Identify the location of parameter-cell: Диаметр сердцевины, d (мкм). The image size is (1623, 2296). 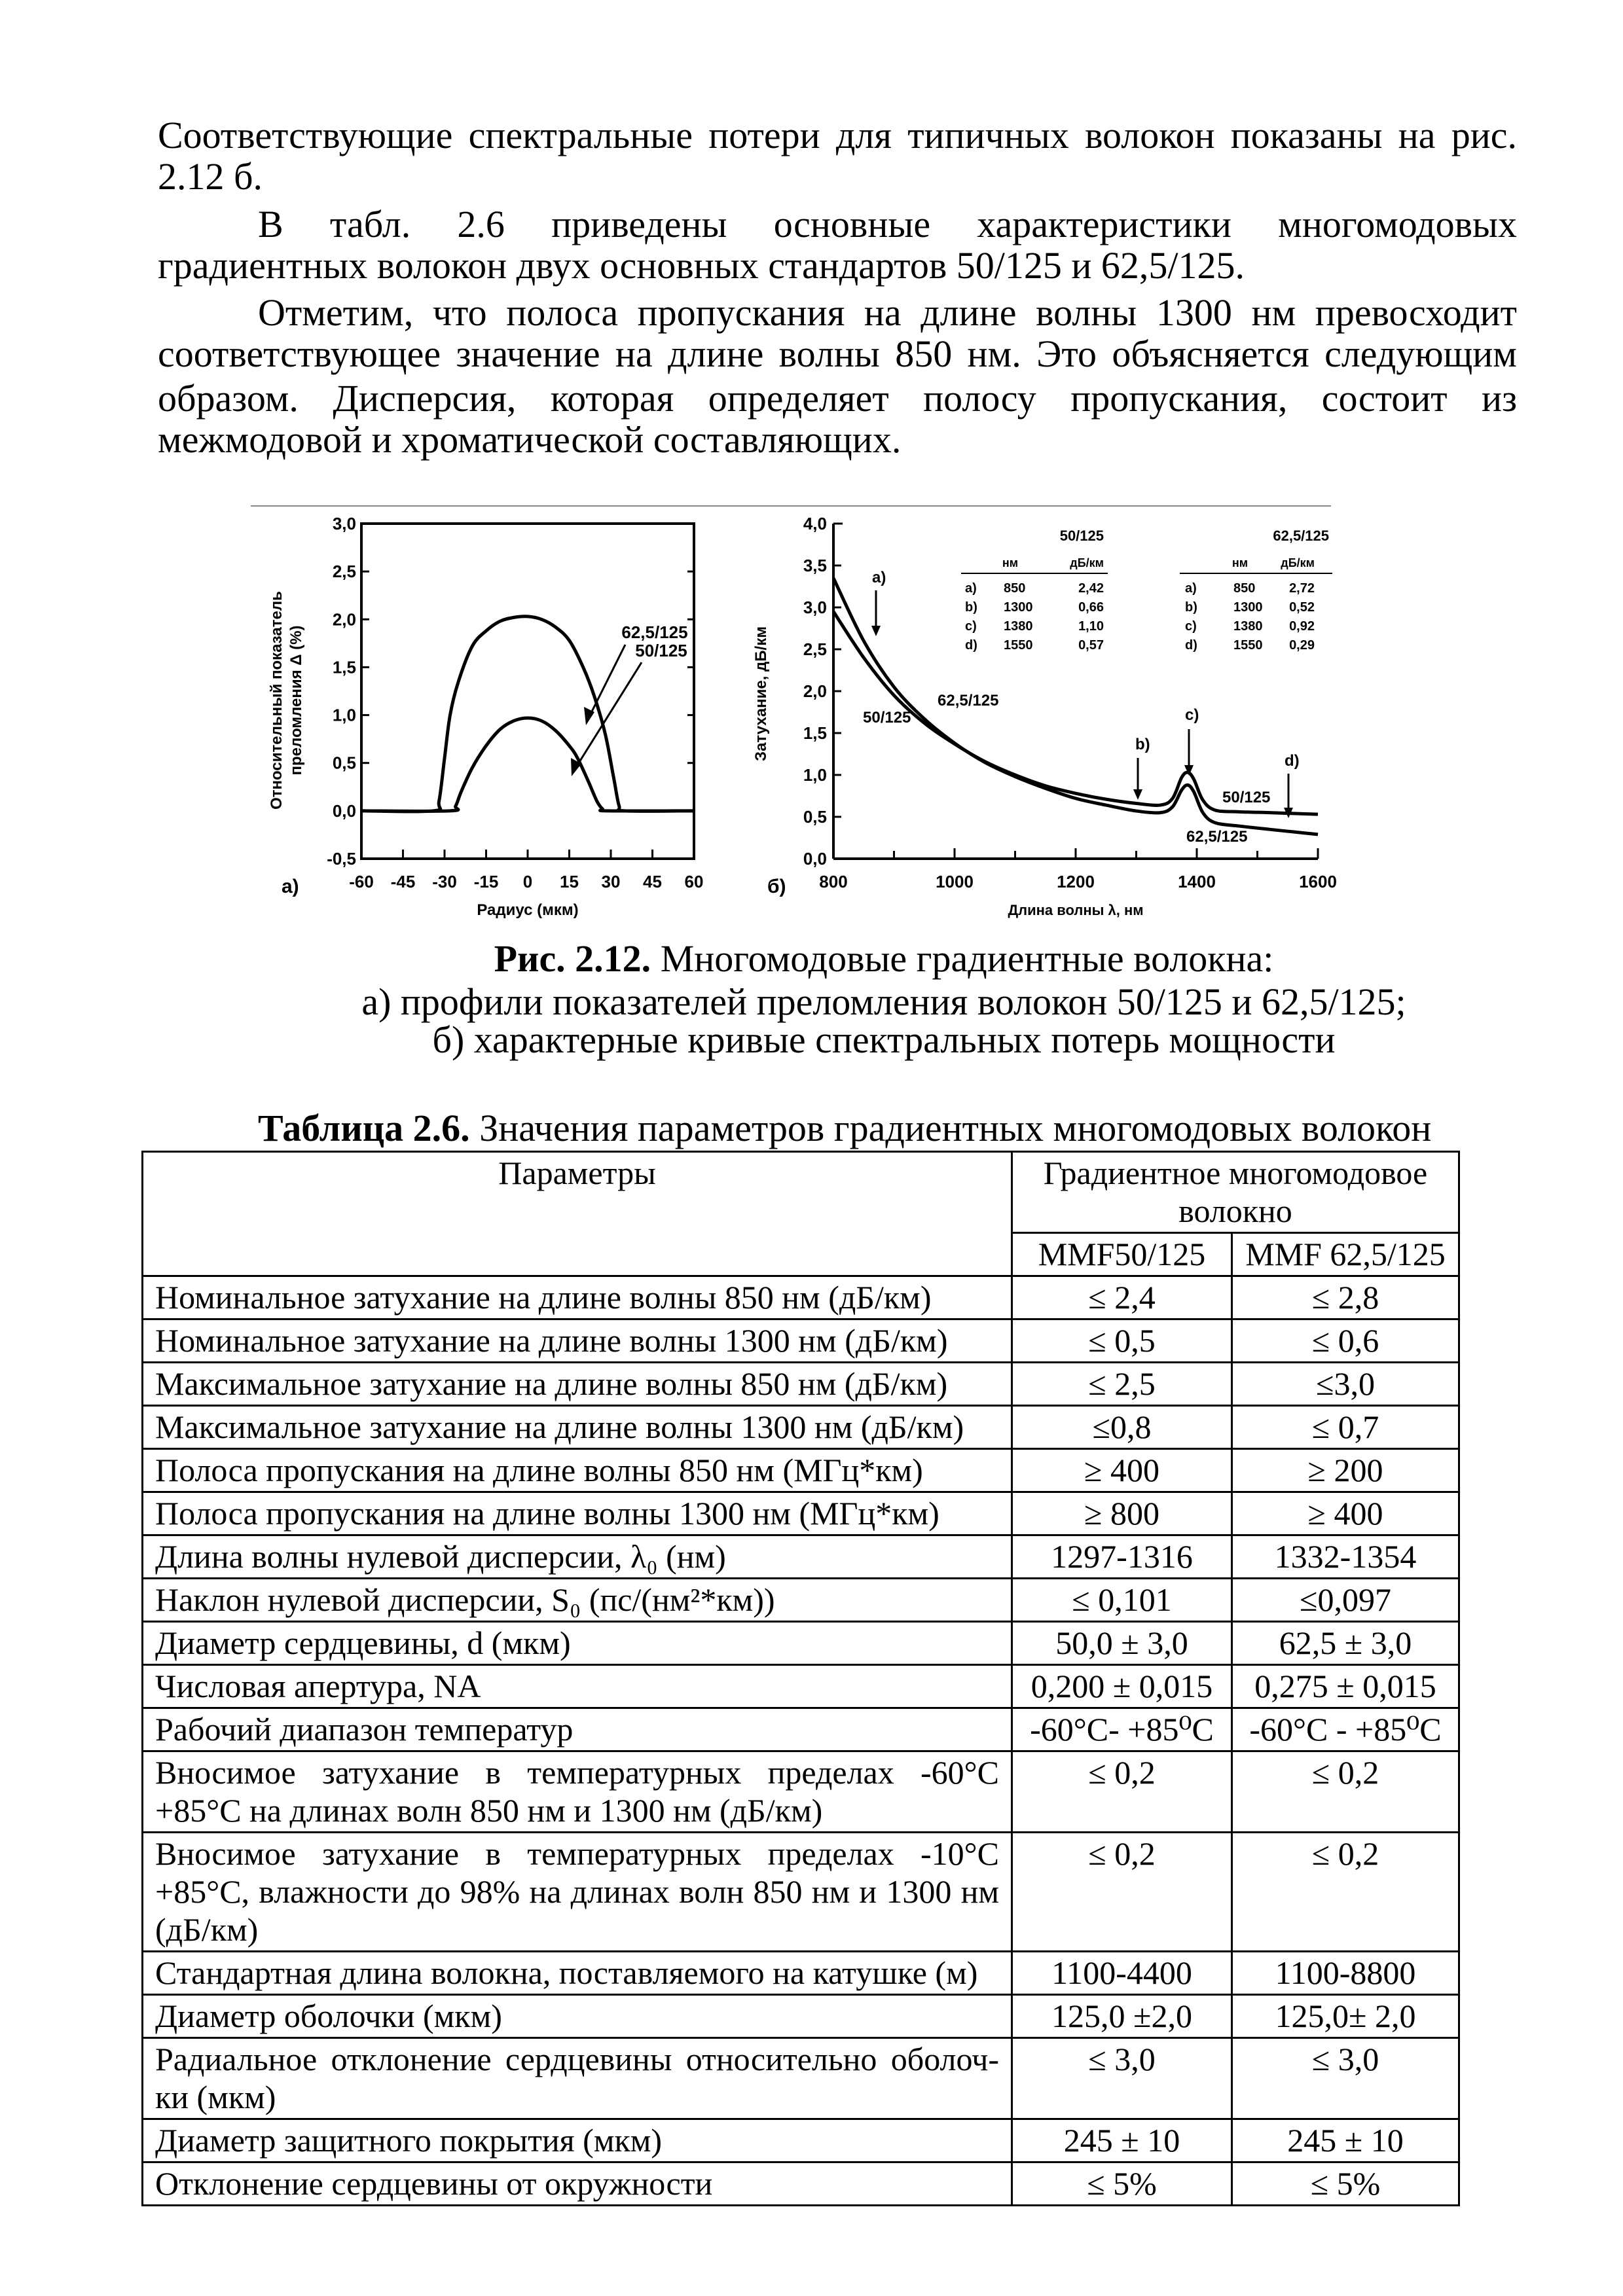
(577, 1643).